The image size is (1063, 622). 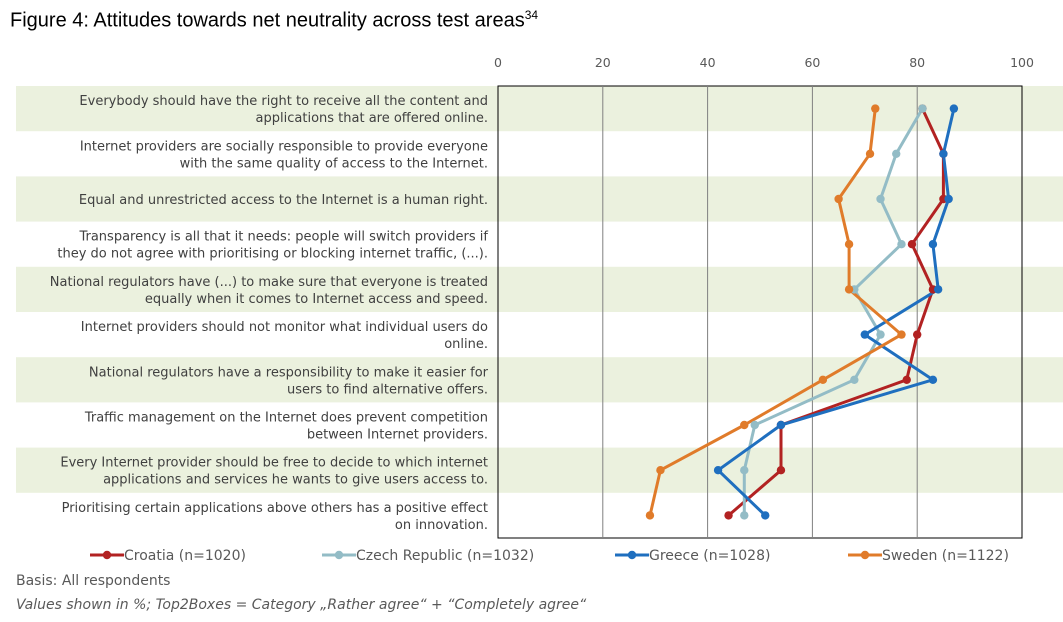 I want to click on x-tick-label: 80, so click(x=917, y=62).